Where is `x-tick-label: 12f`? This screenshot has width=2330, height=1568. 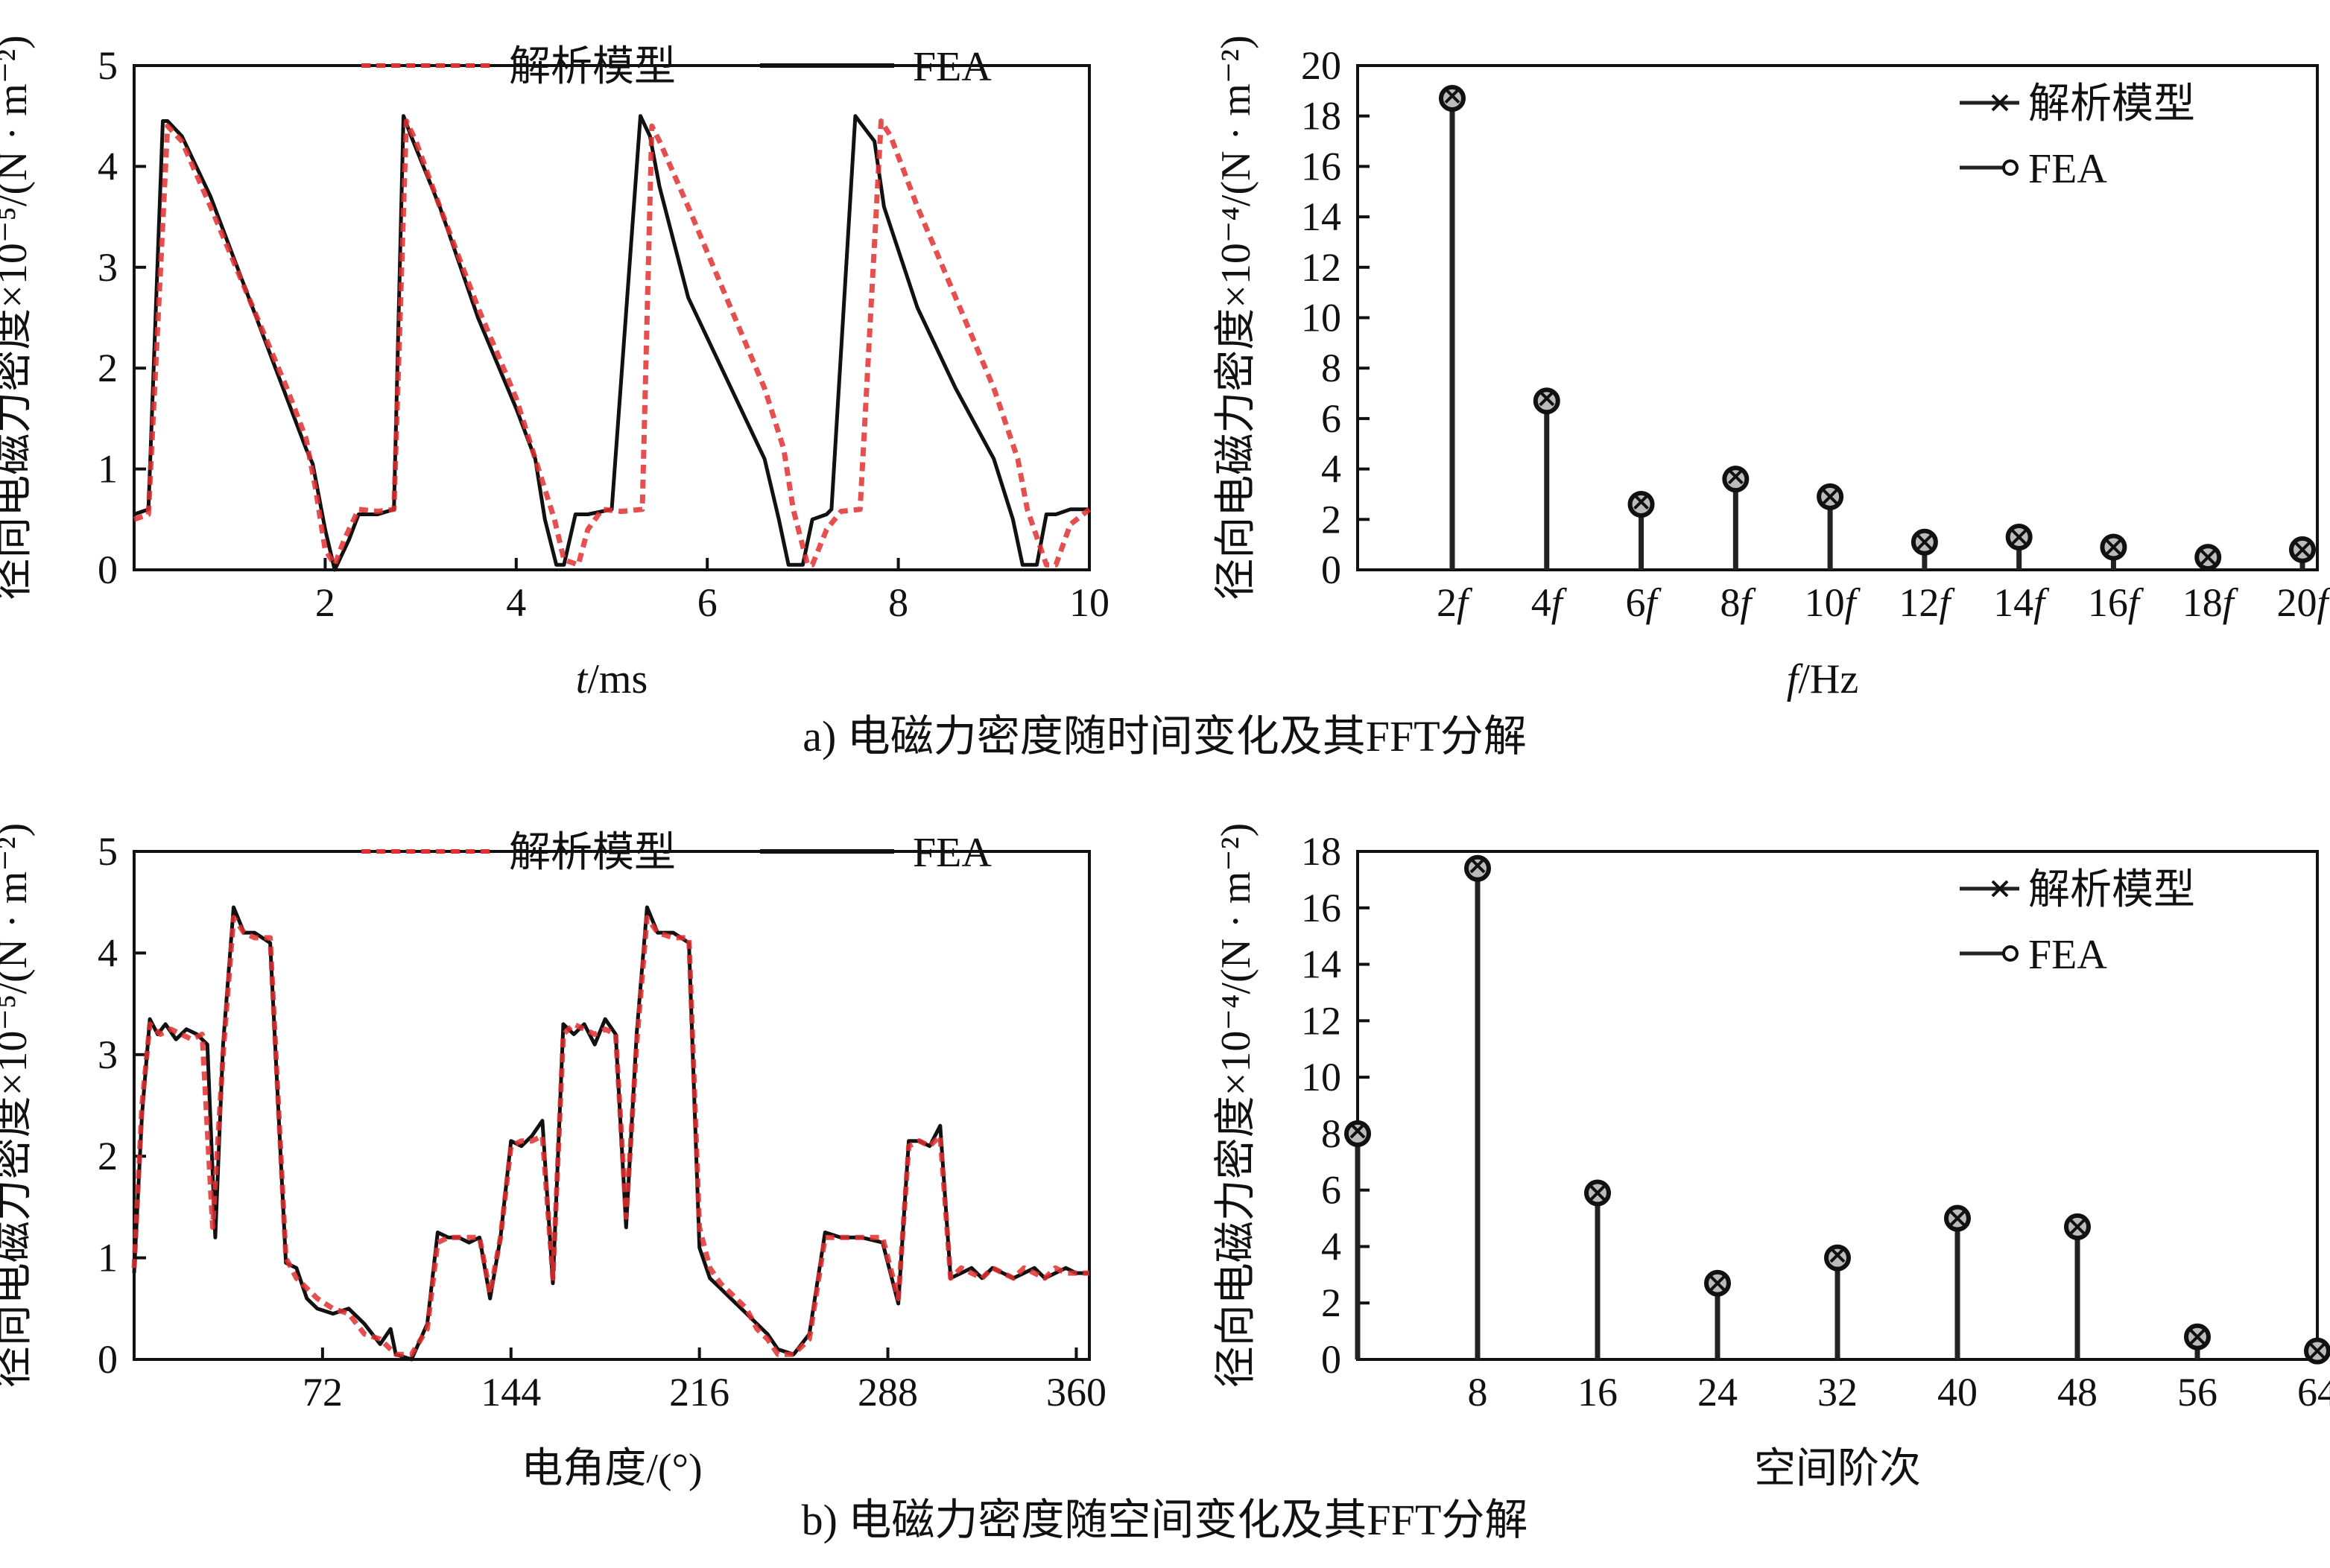
x-tick-label: 12f is located at coordinates (1927, 602).